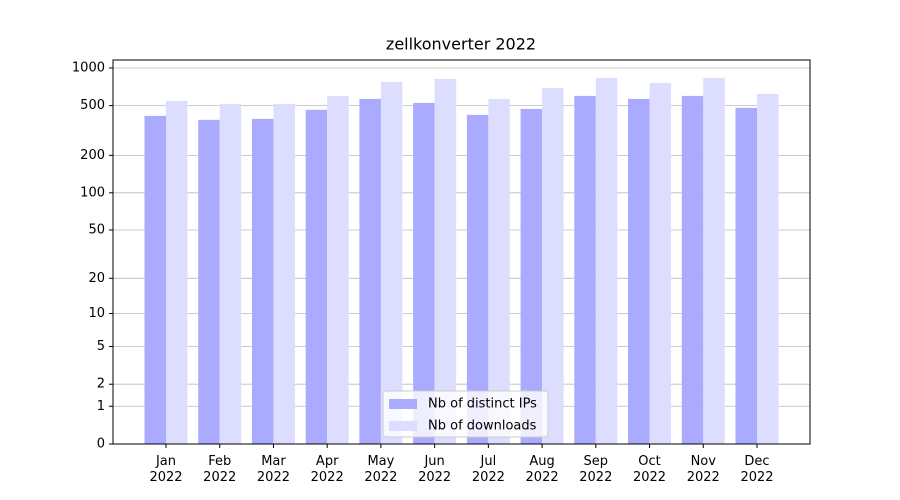  What do you see at coordinates (88, 67) in the screenshot?
I see `y-tick-label: 1000` at bounding box center [88, 67].